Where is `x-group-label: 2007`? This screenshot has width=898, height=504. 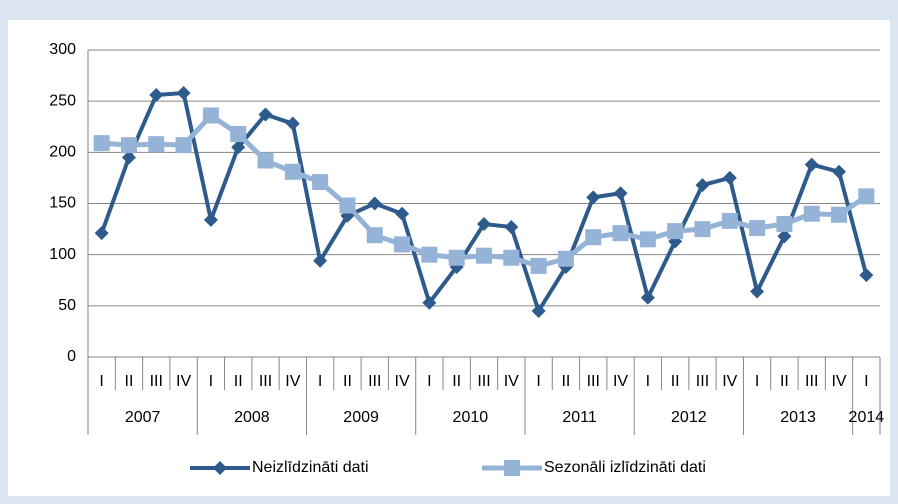
x-group-label: 2007 is located at coordinates (143, 417).